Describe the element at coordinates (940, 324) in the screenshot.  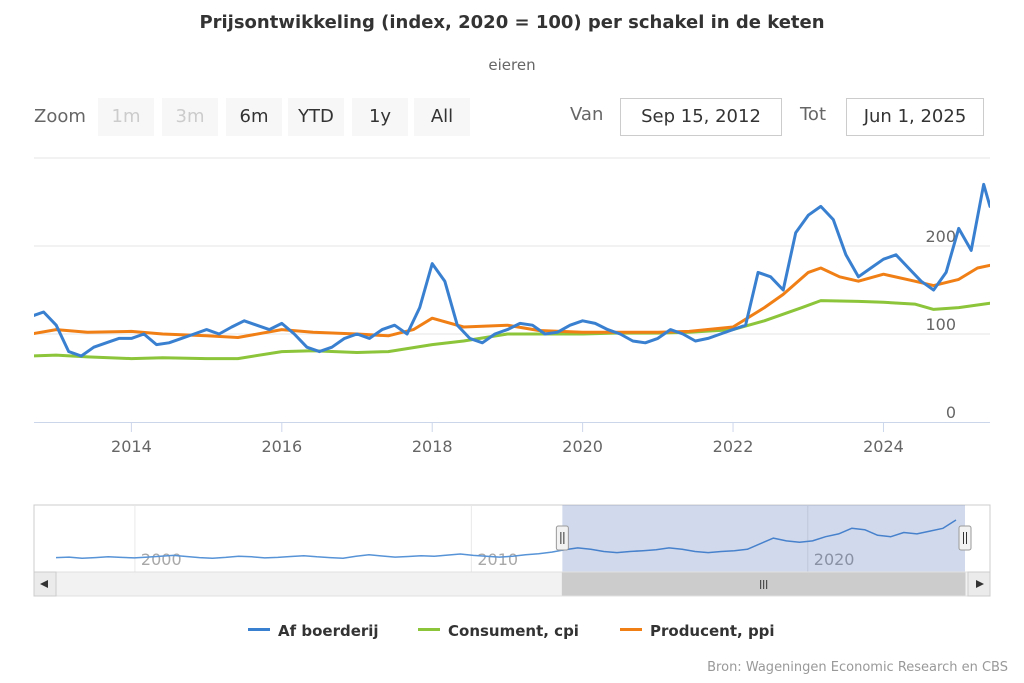
I see `y-tick-label: 100` at that location.